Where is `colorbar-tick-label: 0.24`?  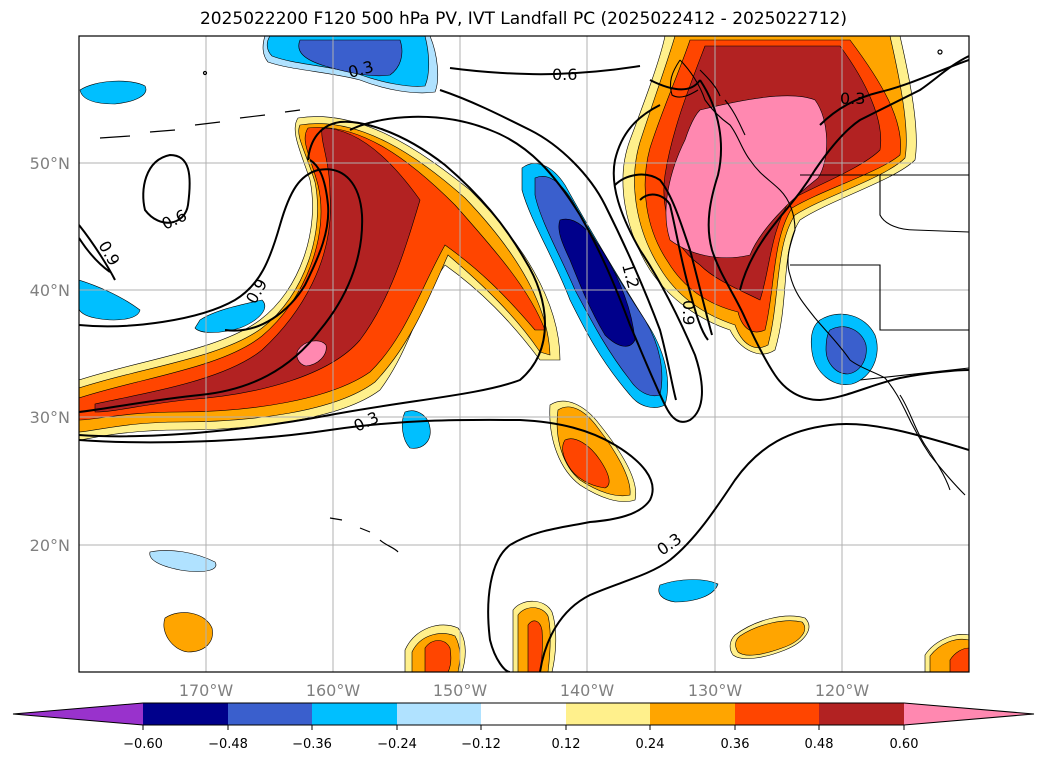 colorbar-tick-label: 0.24 is located at coordinates (650, 744).